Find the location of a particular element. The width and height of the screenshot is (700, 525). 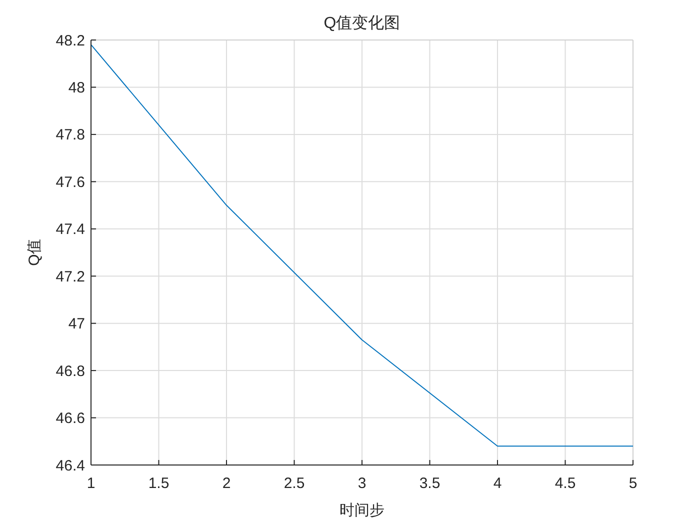

y-axis-title: Q值 is located at coordinates (34, 252).